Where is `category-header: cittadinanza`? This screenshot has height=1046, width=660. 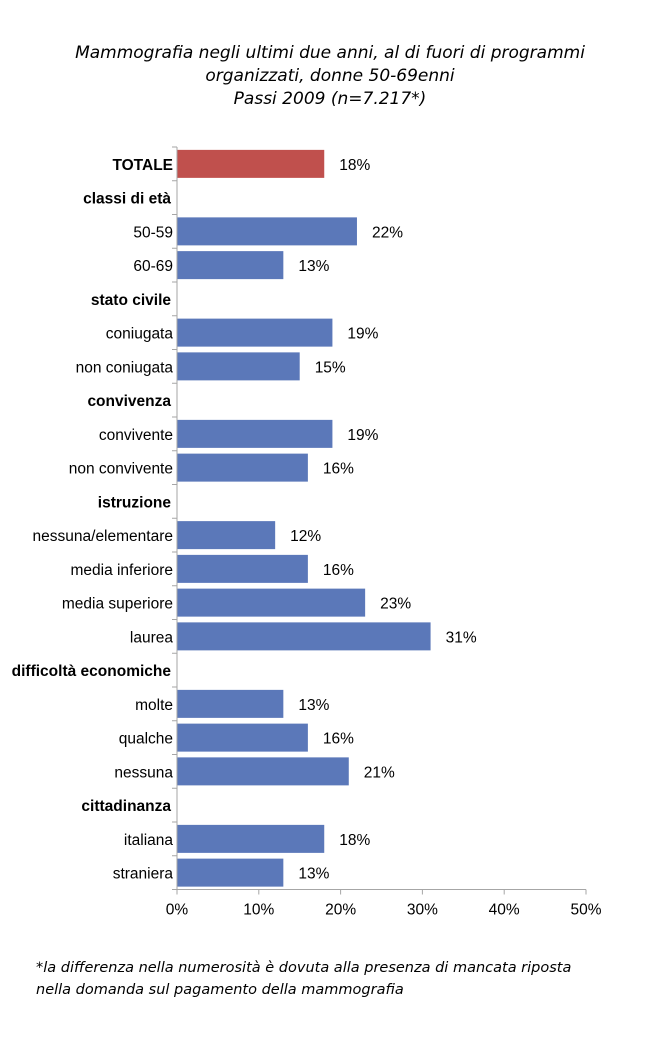
category-header: cittadinanza is located at coordinates (126, 806).